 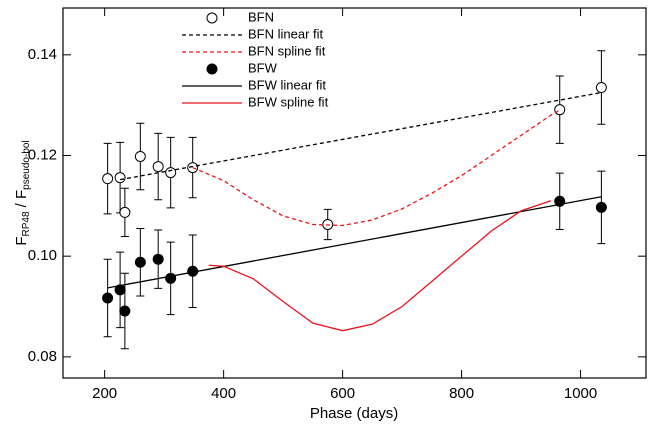 I want to click on legend-label: BFN spline fit, so click(x=287, y=50).